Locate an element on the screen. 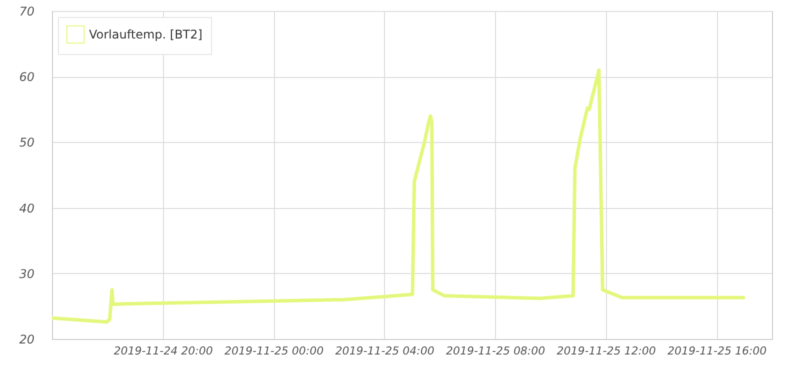 The width and height of the screenshot is (785, 375). x-tick-label: 2019-11-25 08:00 is located at coordinates (496, 351).